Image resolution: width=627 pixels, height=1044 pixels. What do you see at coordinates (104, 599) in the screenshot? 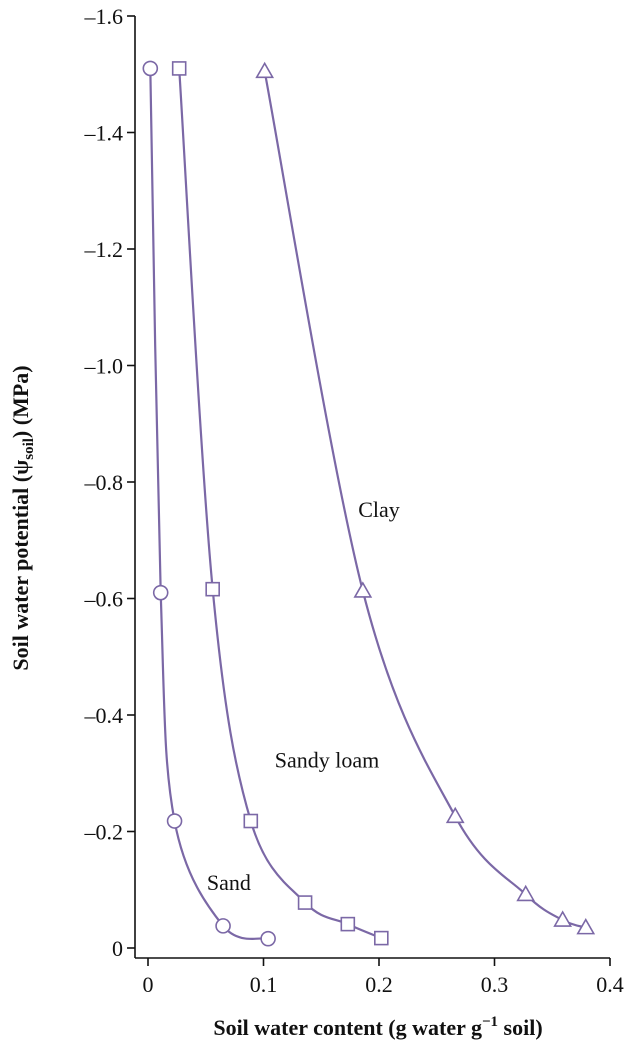
I see `y-tick-label: –0.6` at bounding box center [104, 599].